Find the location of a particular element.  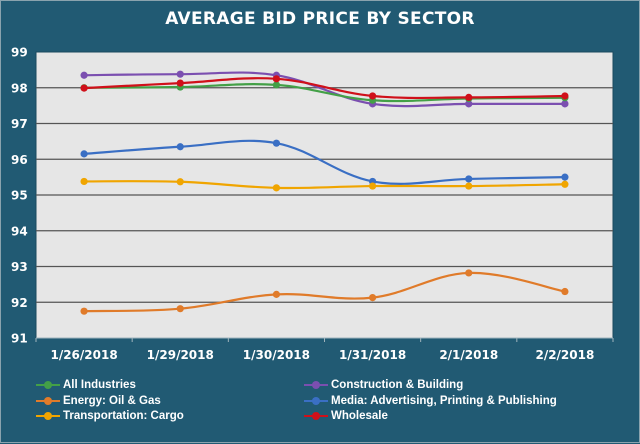

legend-label: Wholesale is located at coordinates (359, 416).